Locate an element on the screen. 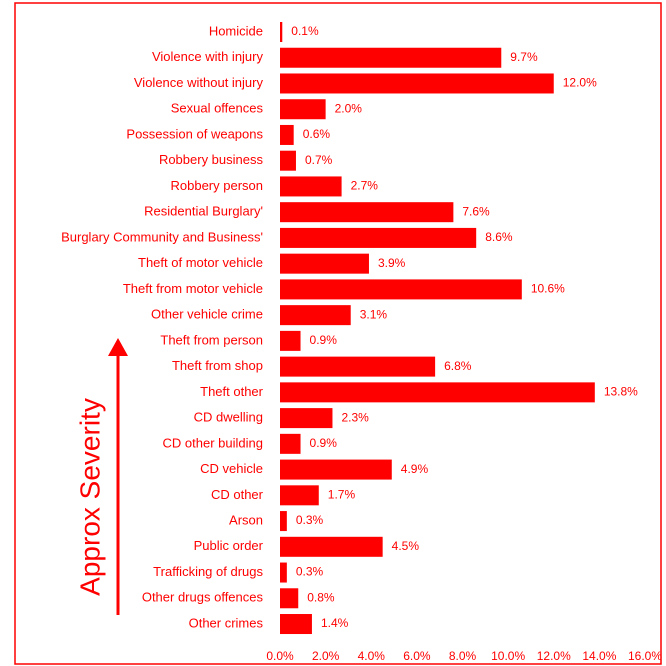 Image resolution: width=666 pixels, height=666 pixels. y-tick-label: CD vehicle is located at coordinates (231, 468).